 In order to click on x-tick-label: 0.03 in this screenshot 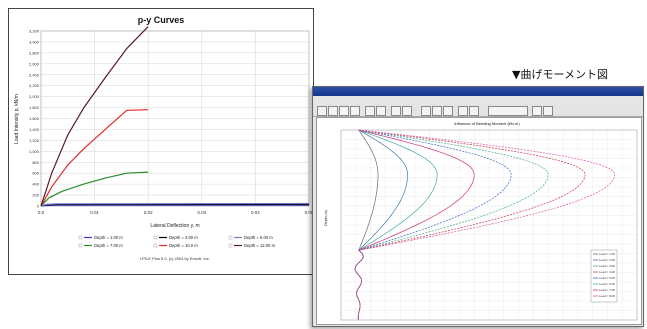, I will do `click(201, 212)`.